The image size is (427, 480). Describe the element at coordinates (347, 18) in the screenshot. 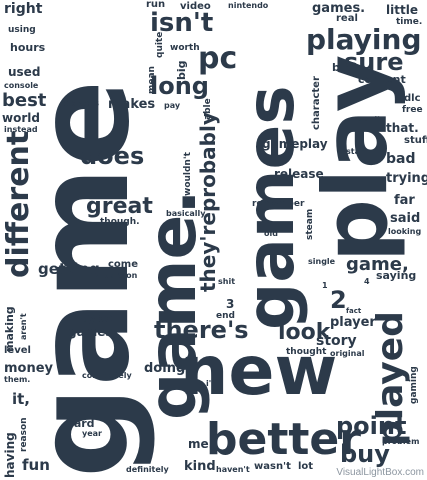

I see `word-real: real` at that location.